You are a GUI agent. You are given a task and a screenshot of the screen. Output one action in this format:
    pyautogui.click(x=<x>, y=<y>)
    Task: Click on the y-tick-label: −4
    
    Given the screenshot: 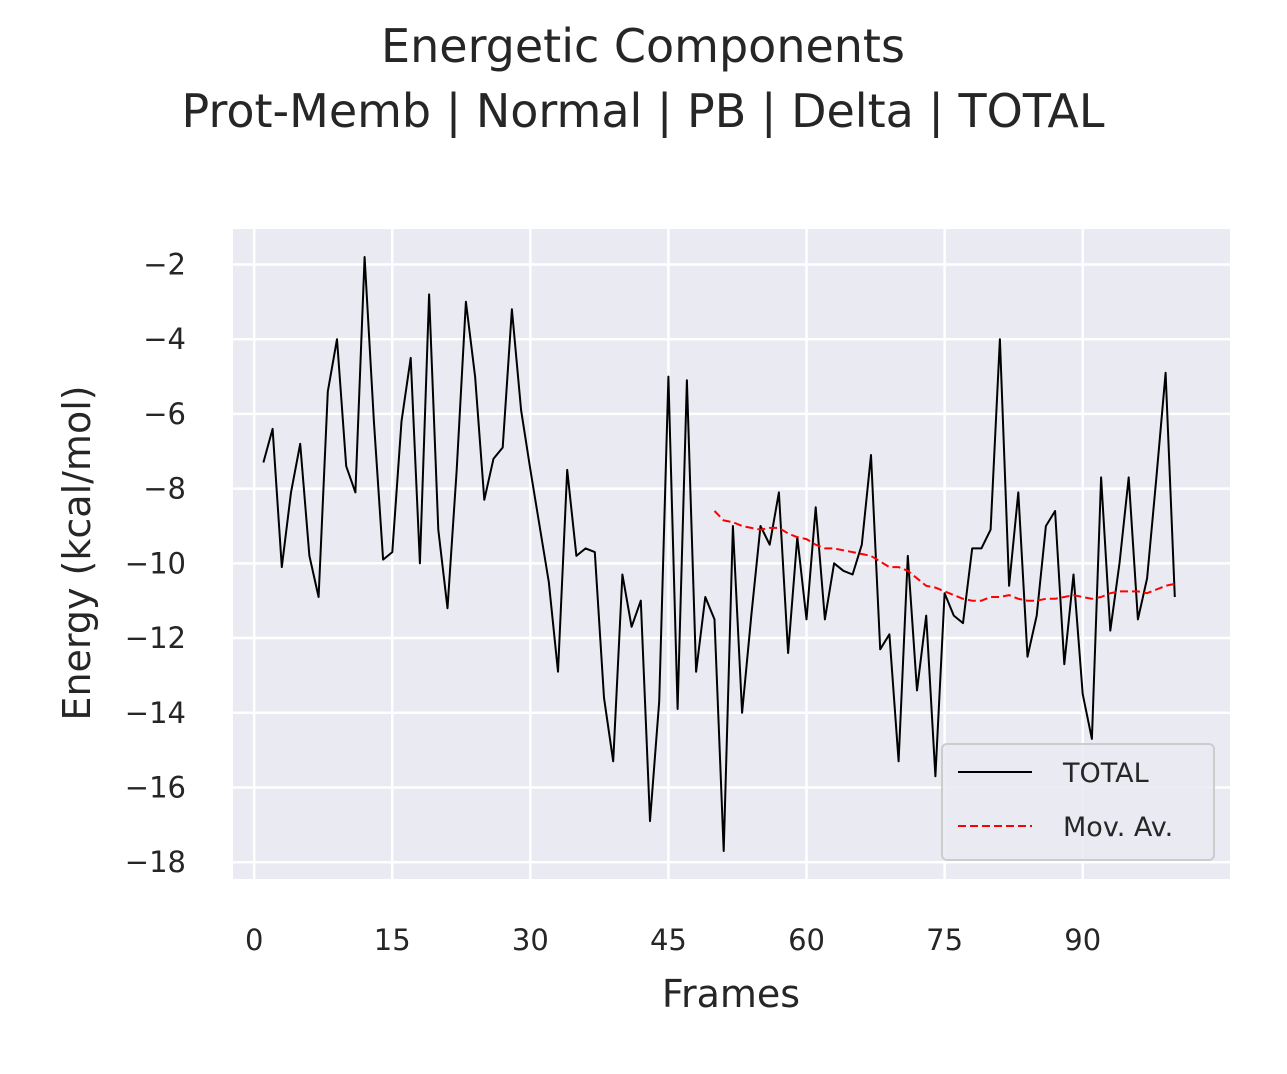 What is the action you would take?
    pyautogui.click(x=164, y=339)
    